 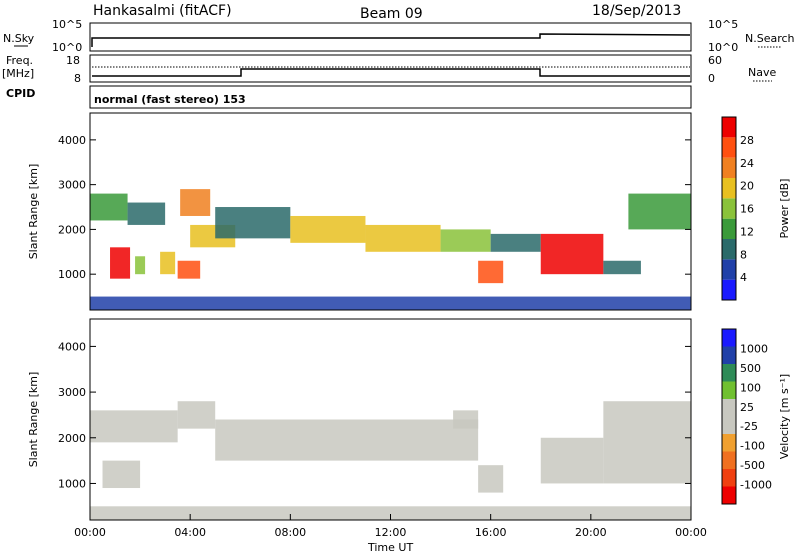 I want to click on colorbar-tick-label: -25, so click(x=749, y=426).